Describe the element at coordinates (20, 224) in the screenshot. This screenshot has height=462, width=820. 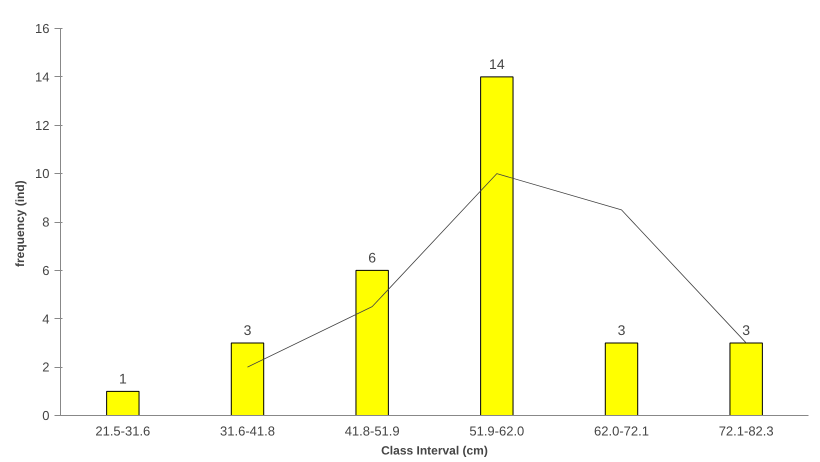
I see `y-axis-title: frequency (ind)` at that location.